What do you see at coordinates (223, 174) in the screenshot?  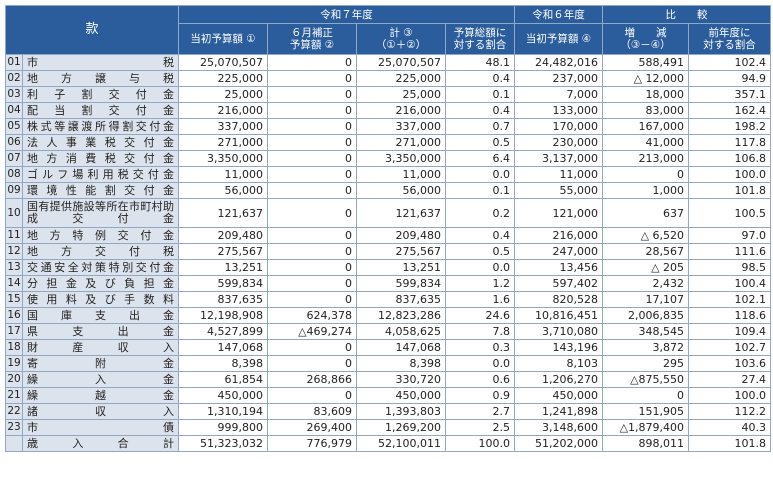 I see `cell-initial: 11,000` at bounding box center [223, 174].